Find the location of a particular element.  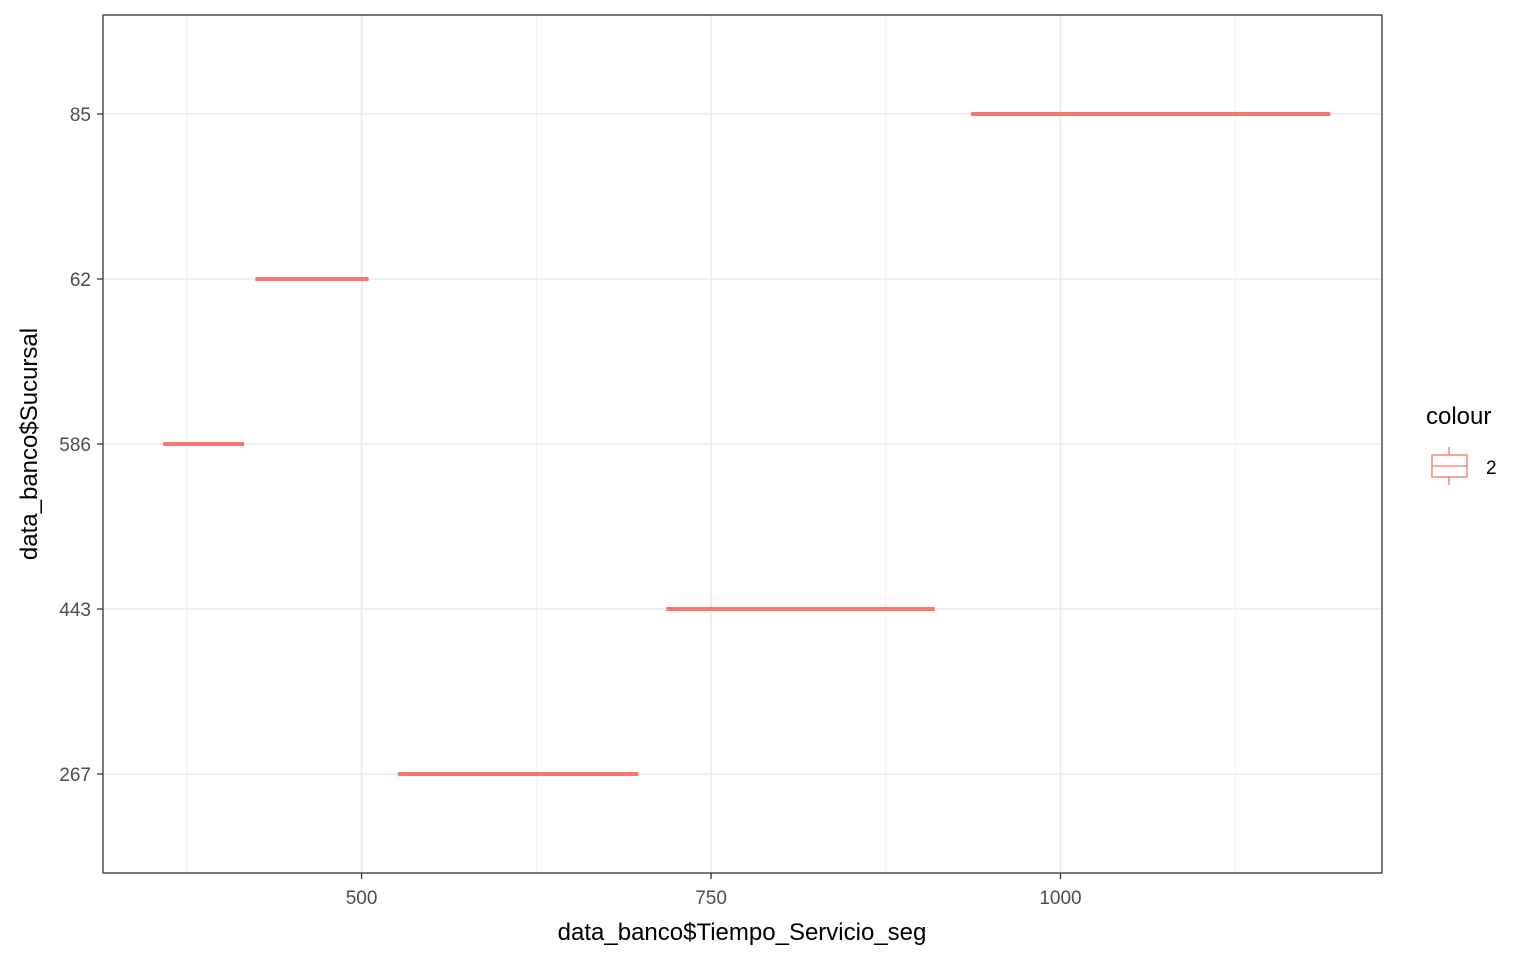

legend-title: colour is located at coordinates (1458, 416).